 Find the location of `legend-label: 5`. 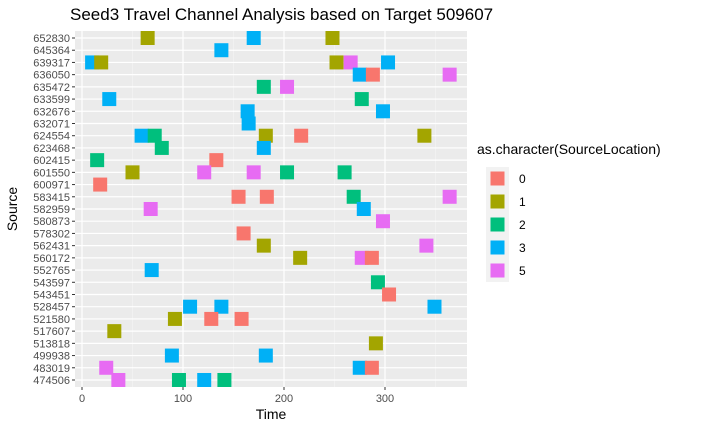

legend-label: 5 is located at coordinates (522, 271).